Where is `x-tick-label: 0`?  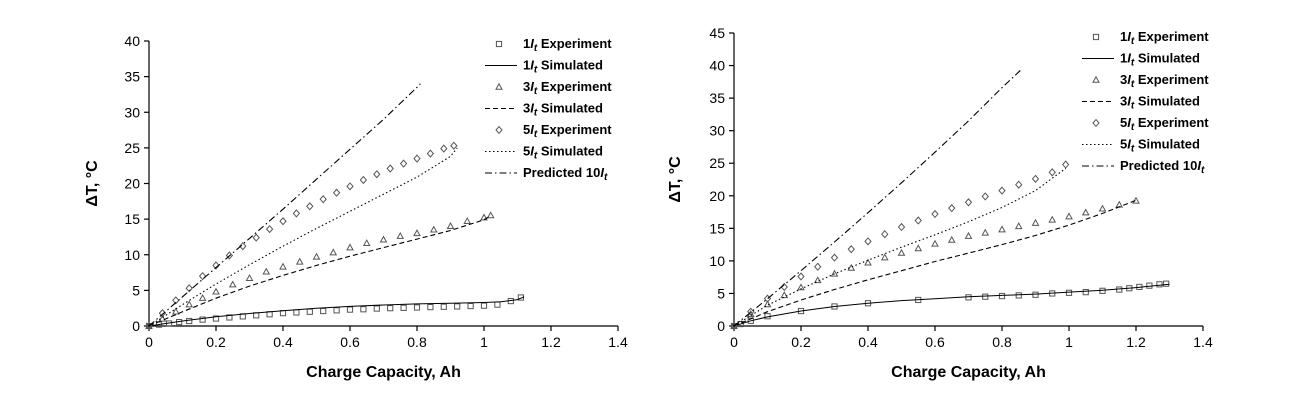 x-tick-label: 0 is located at coordinates (149, 342).